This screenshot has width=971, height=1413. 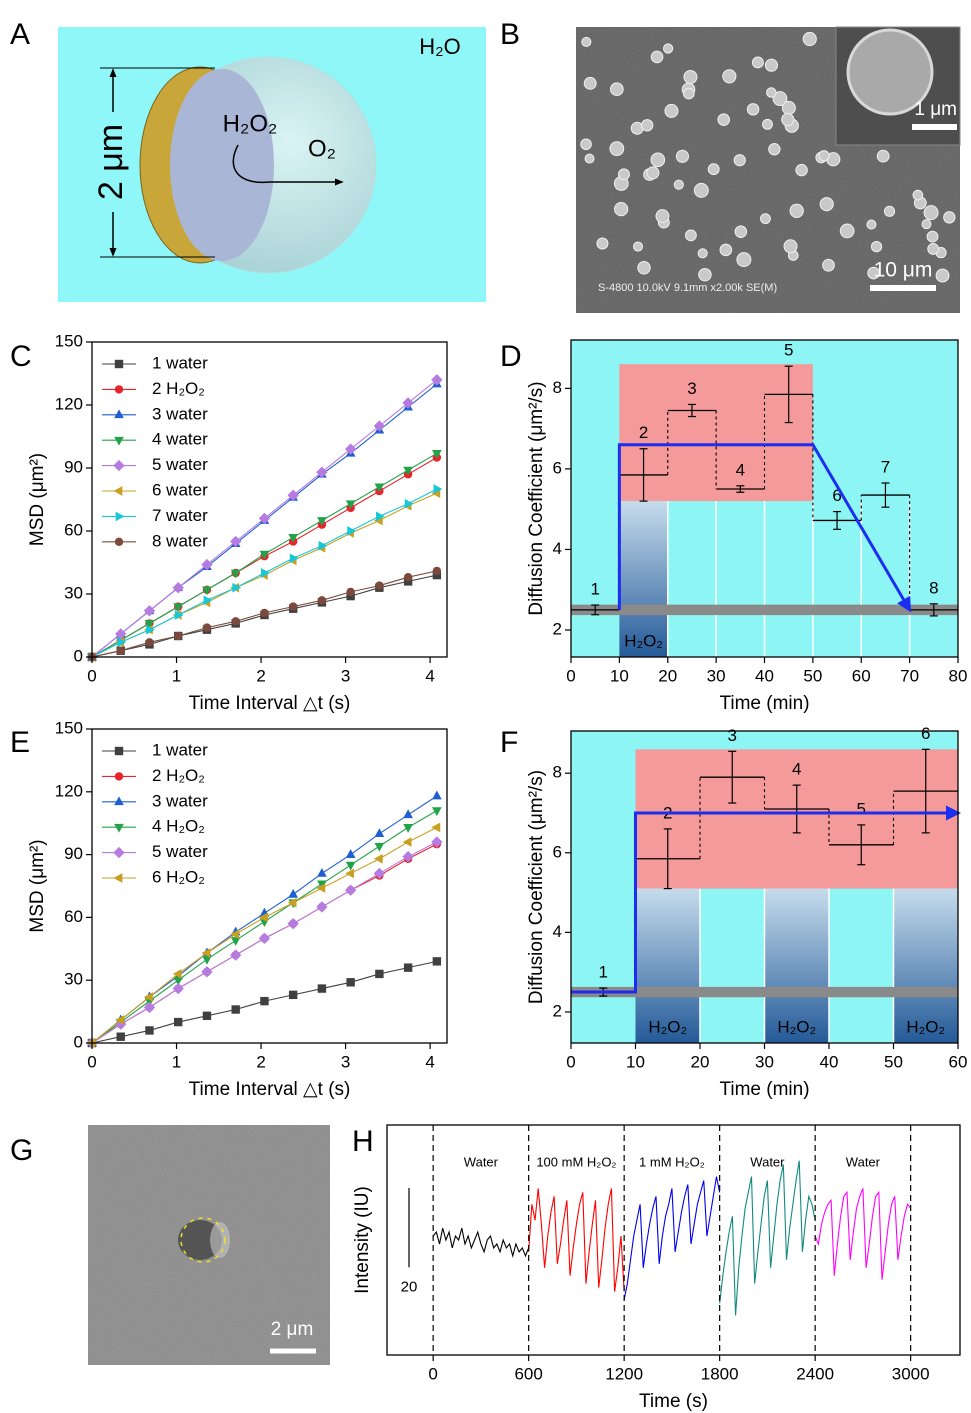 What do you see at coordinates (178, 388) in the screenshot?
I see `legend-label: 2 H₂O₂` at bounding box center [178, 388].